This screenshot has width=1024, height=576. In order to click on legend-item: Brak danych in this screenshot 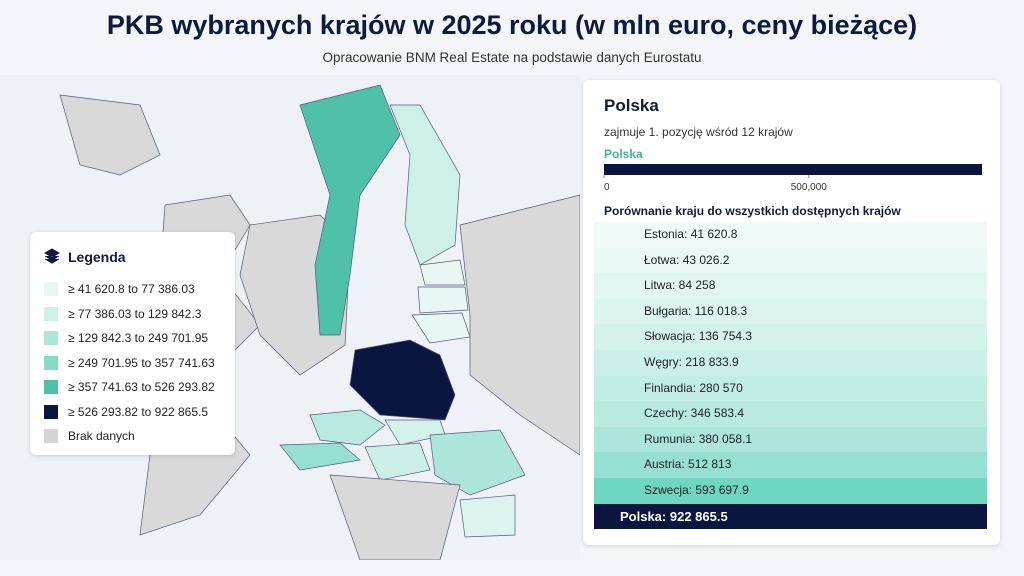, I will do `click(89, 436)`.